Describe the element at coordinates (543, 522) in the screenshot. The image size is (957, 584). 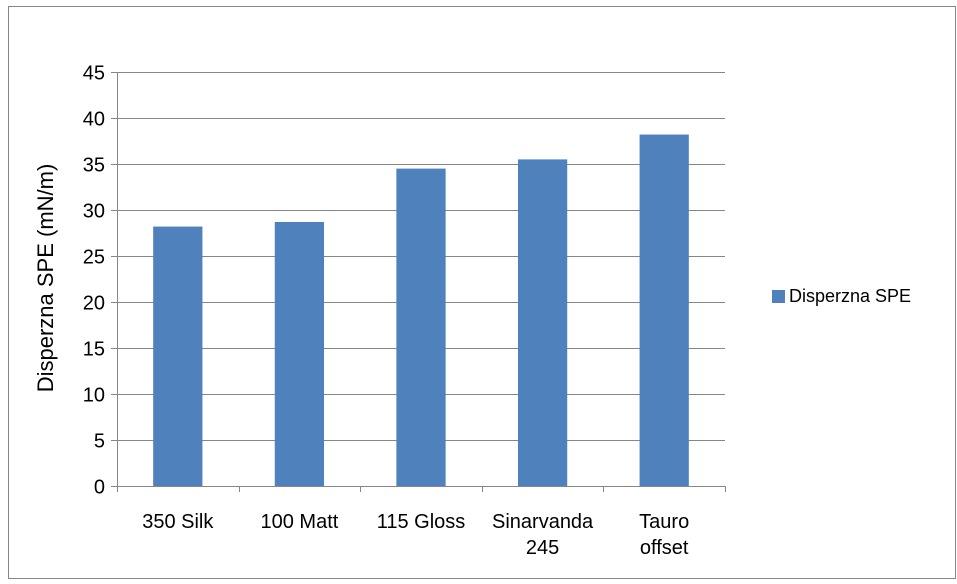
I see `x-tick-label-line: Sinarvanda` at that location.